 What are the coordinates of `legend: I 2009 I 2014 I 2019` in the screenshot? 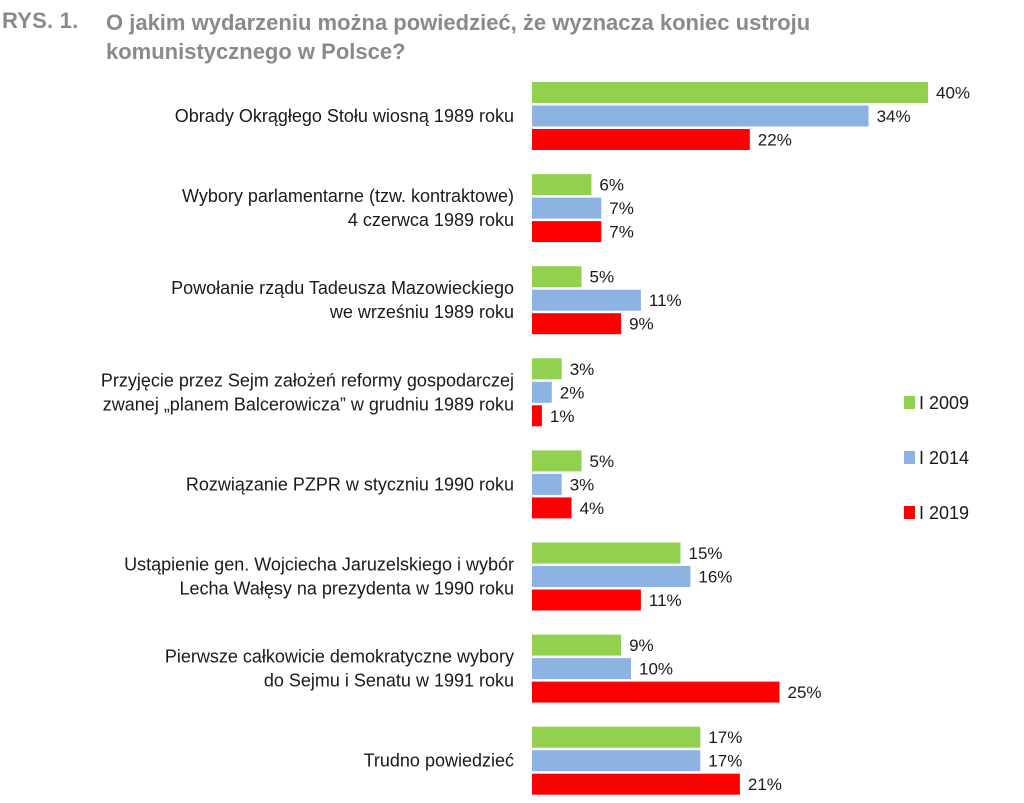 It's located at (936, 458).